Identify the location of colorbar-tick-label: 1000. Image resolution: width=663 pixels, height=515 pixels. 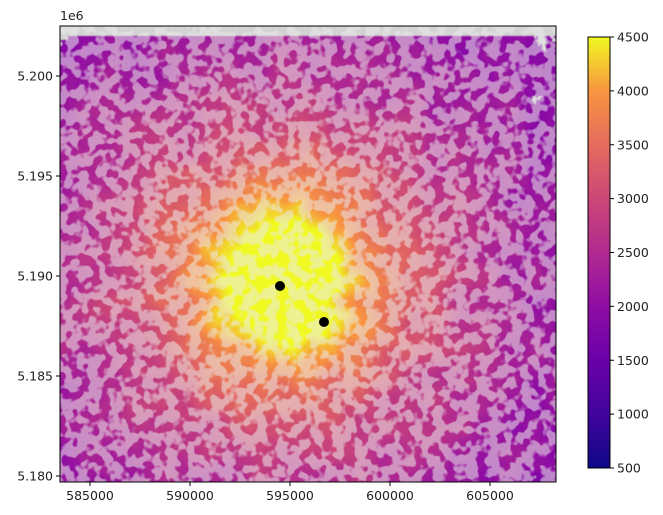
(633, 414).